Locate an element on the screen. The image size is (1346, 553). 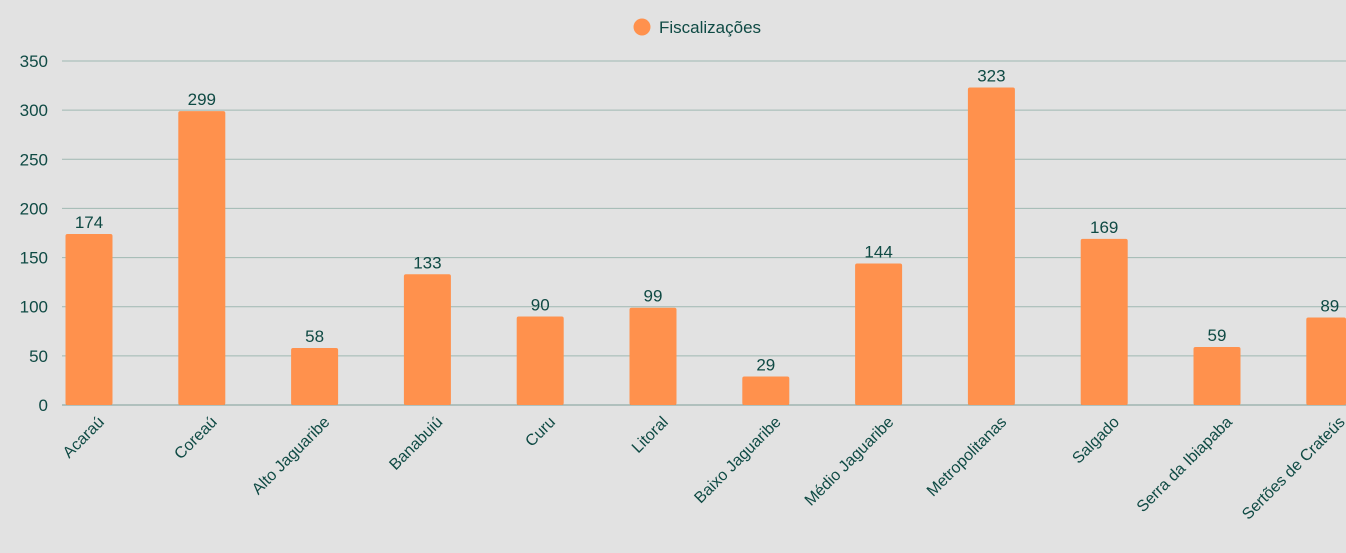
data-label: 29 is located at coordinates (765, 364).